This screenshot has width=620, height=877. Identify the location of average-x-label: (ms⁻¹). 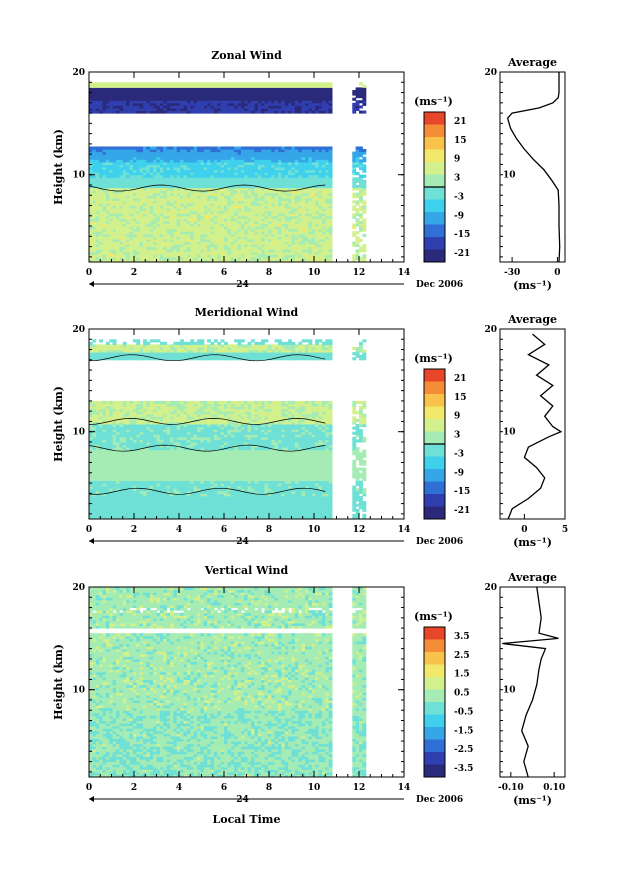
(532, 285).